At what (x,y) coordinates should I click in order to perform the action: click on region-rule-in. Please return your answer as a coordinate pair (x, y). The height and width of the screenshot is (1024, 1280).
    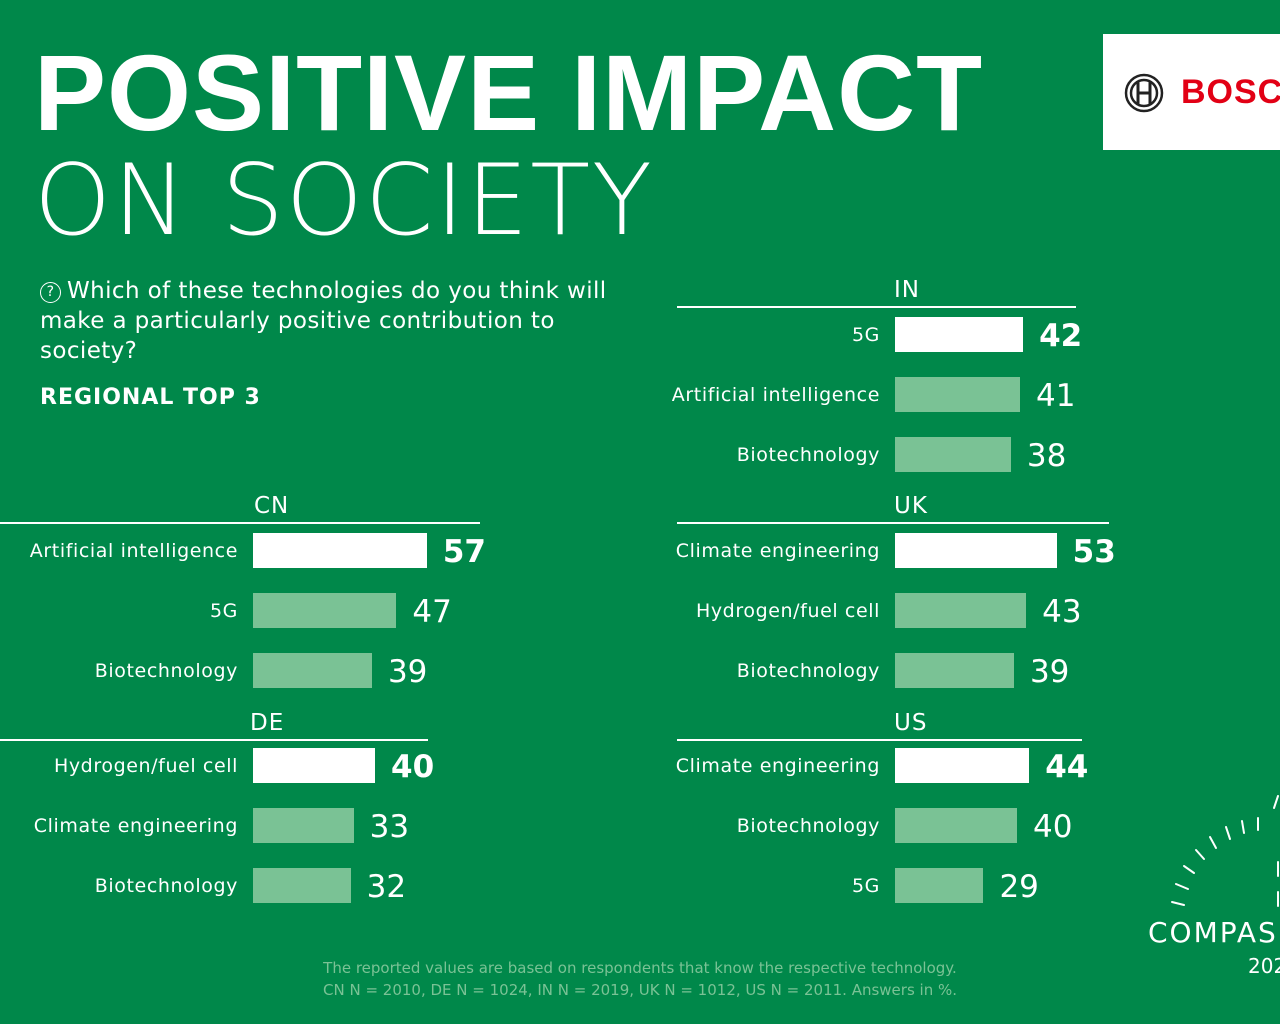
    Looking at the image, I should click on (876, 307).